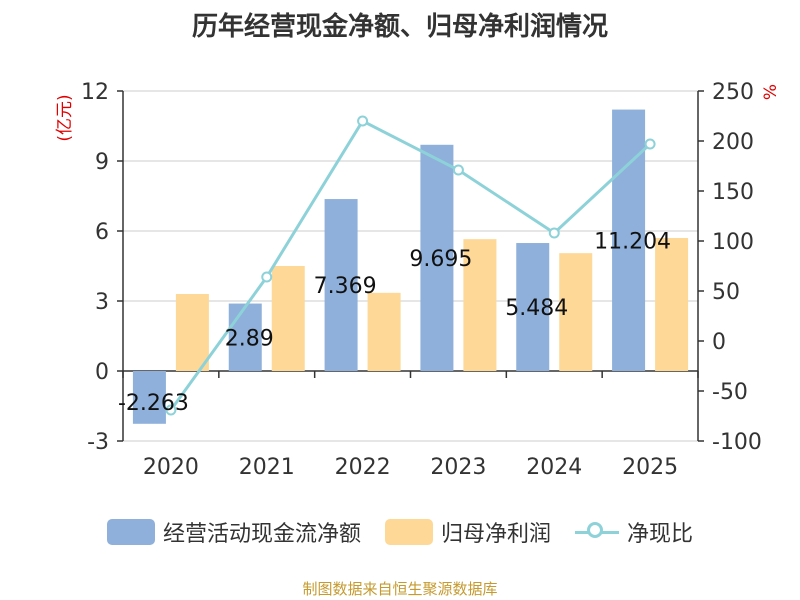 The image size is (800, 600). I want to click on legend-swatch-ratio, so click(597, 532).